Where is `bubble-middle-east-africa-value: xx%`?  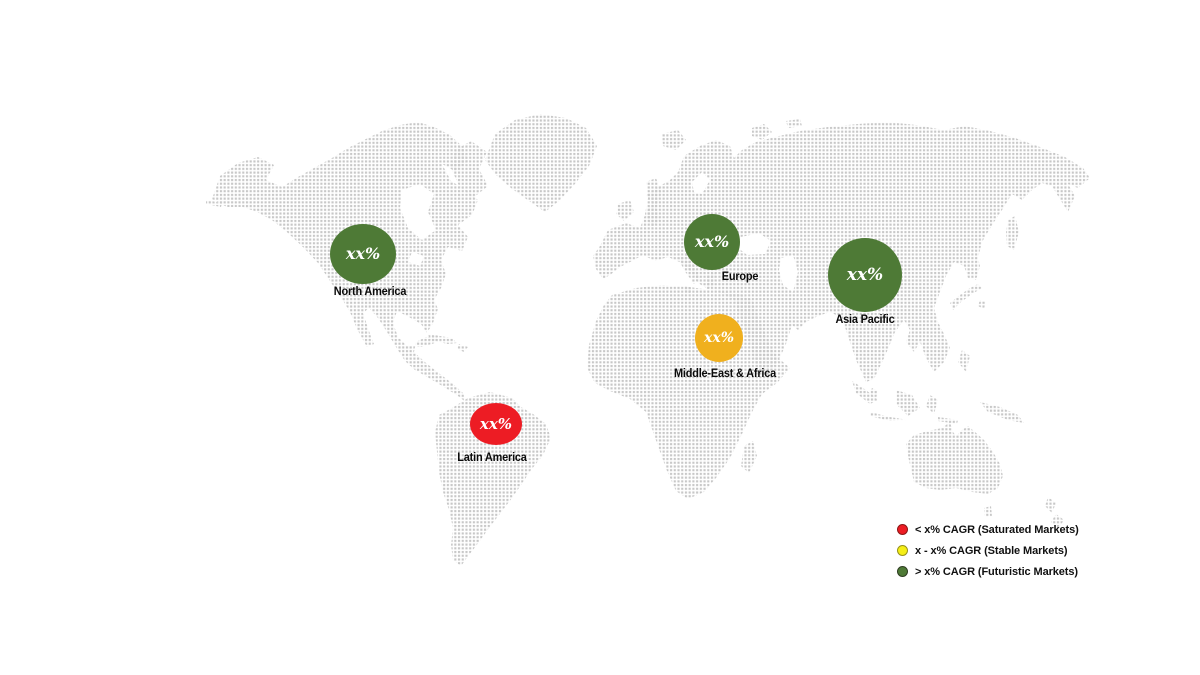 bubble-middle-east-africa-value: xx% is located at coordinates (719, 338).